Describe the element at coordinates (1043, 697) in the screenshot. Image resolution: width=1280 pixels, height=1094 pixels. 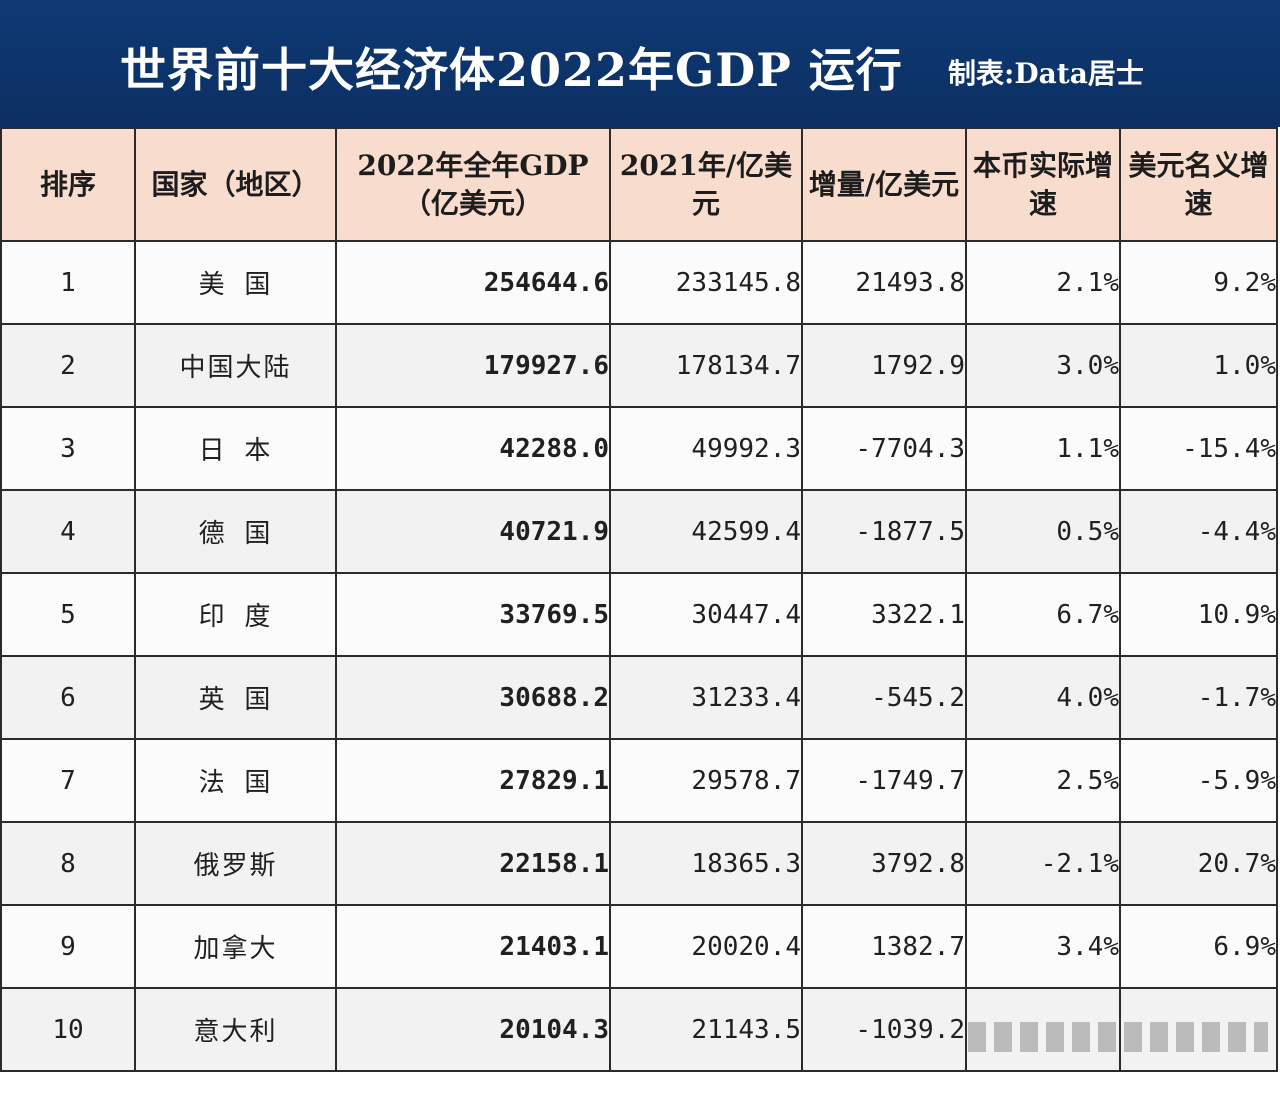
I see `cell-real-growth: 4.0%` at that location.